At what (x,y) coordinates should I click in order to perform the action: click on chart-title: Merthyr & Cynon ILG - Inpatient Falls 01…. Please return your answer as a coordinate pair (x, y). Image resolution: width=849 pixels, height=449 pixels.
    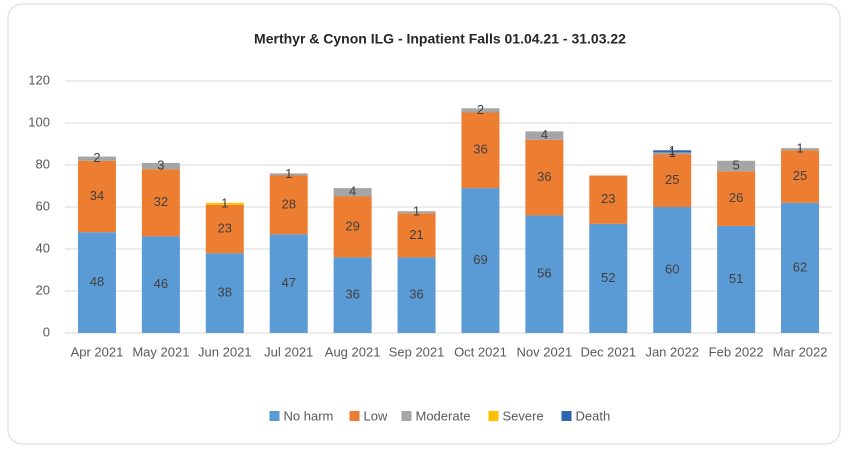
    Looking at the image, I should click on (440, 39).